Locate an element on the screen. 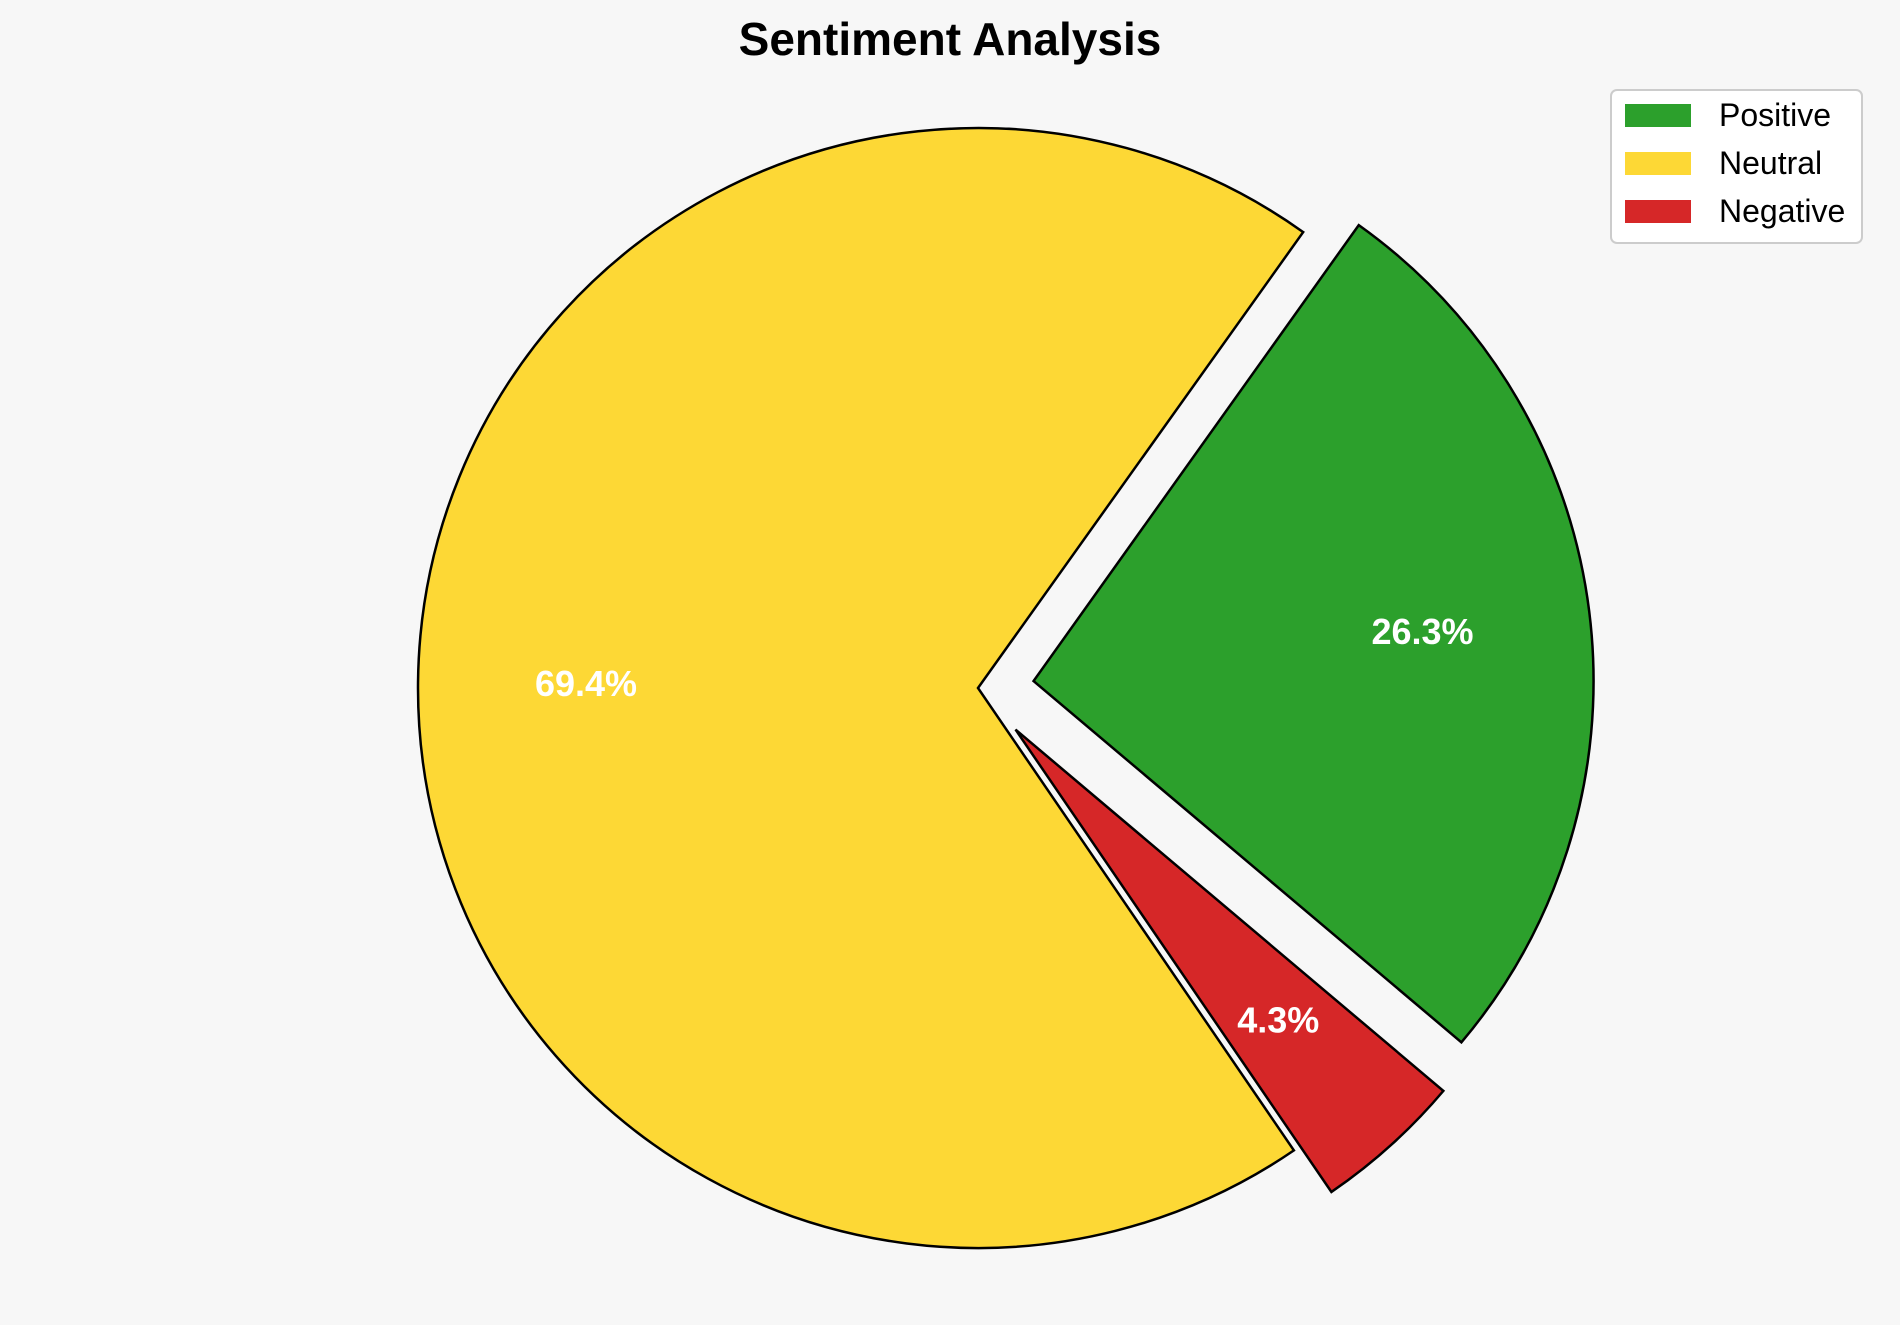 This screenshot has height=1325, width=1900. legend-swatch-neutral is located at coordinates (1658, 163).